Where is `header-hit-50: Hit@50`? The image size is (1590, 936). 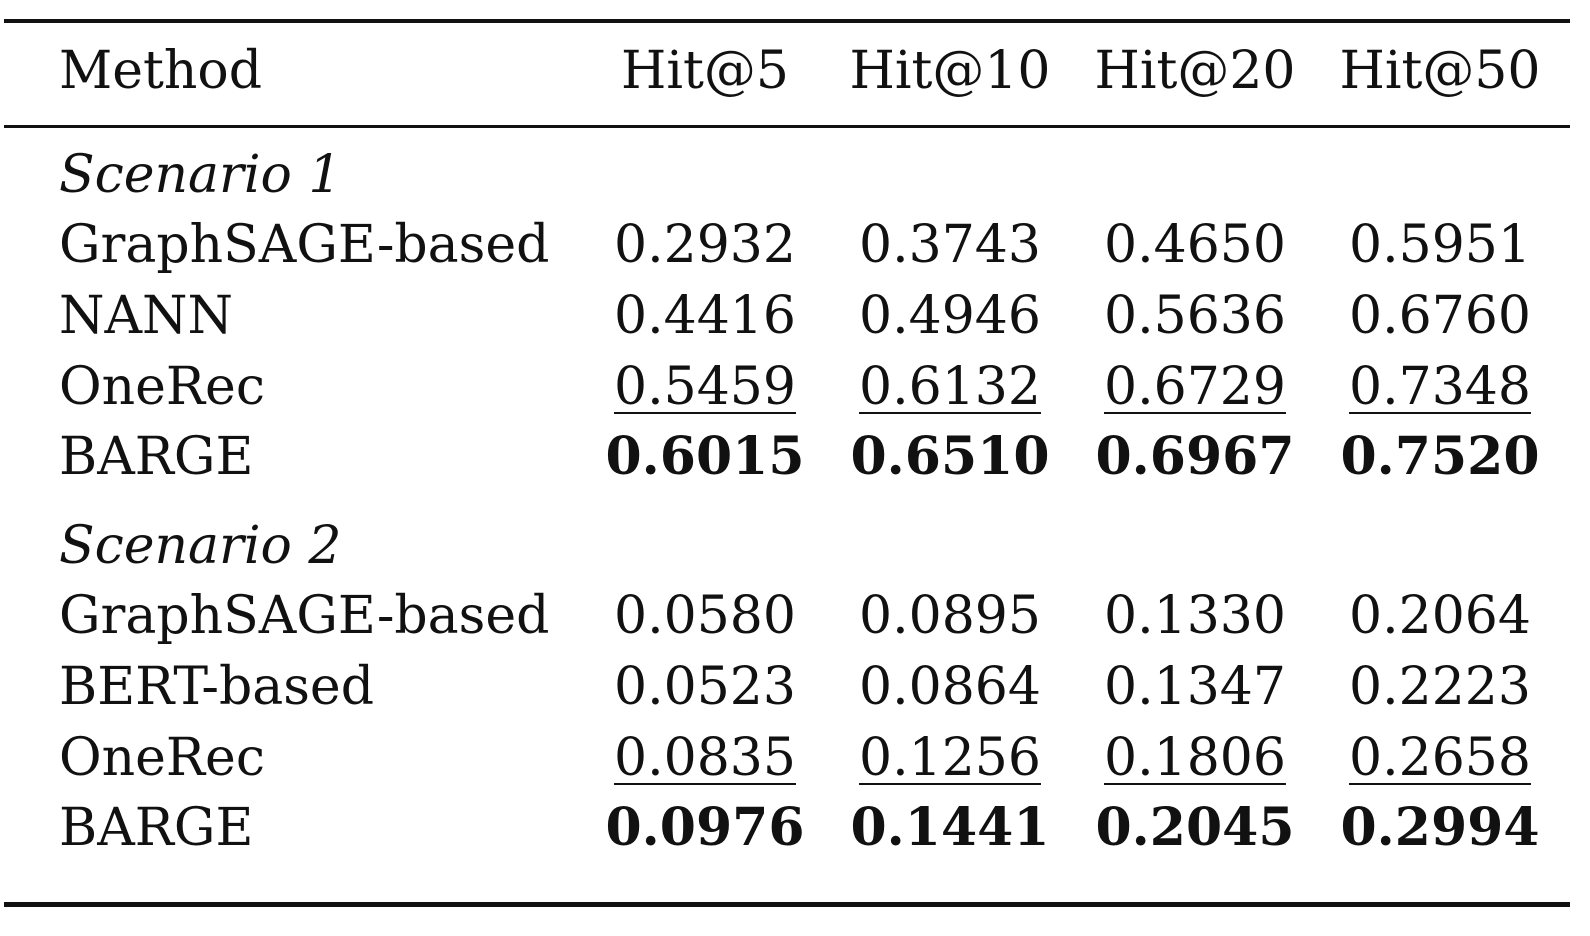
header-hit-50: Hit@50 is located at coordinates (1440, 71).